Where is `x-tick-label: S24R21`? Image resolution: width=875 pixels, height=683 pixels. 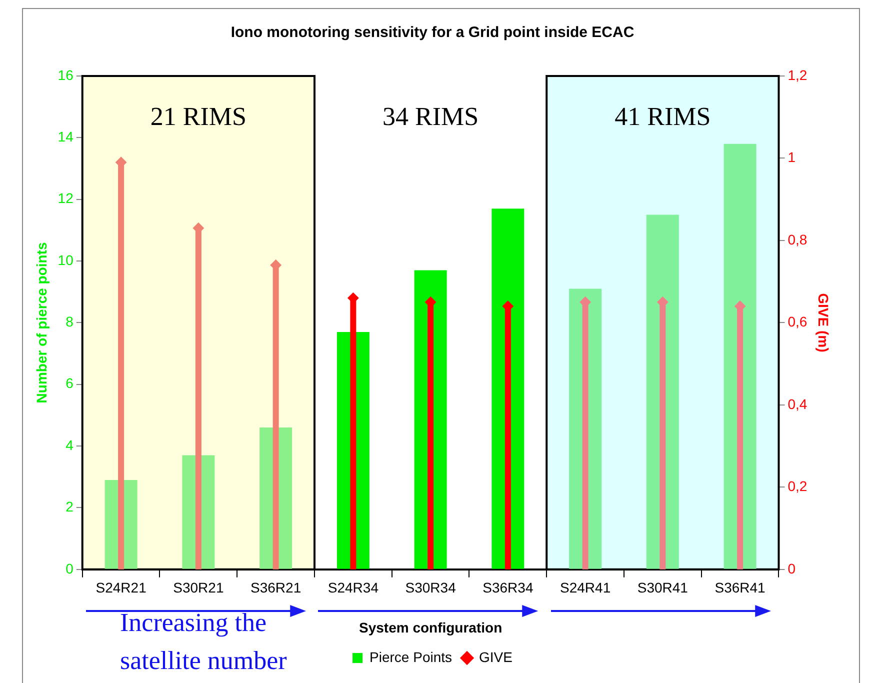
x-tick-label: S24R21 is located at coordinates (121, 588).